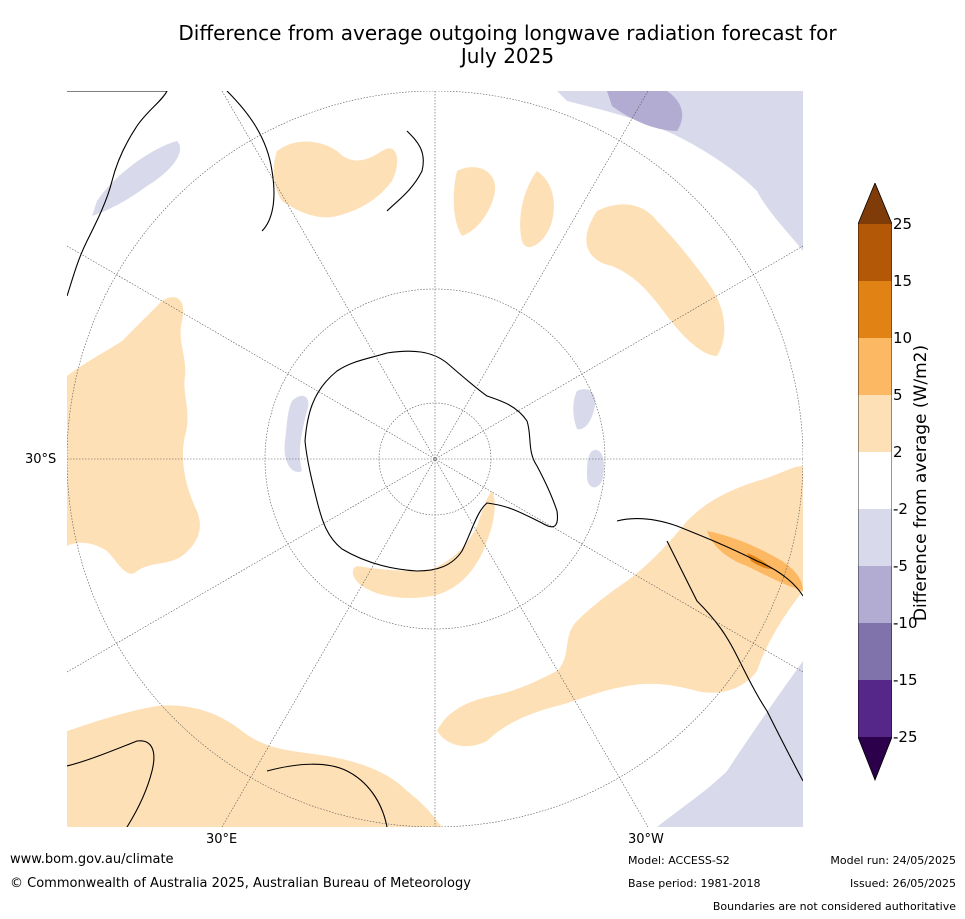  I want to click on colorbar-tick-5: 5, so click(898, 395).